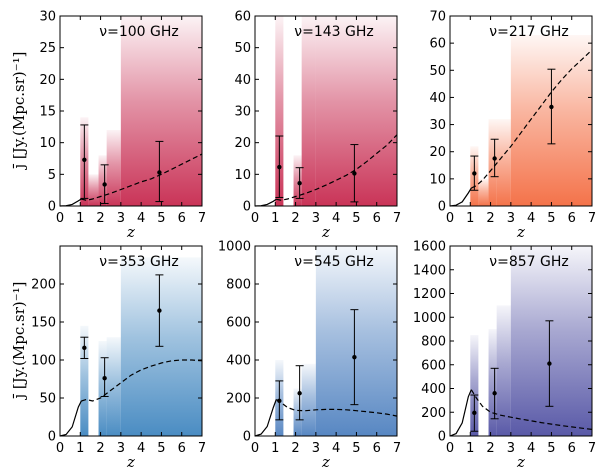 The image size is (600, 476). Describe the element at coordinates (333, 32) in the screenshot. I see `panel-title: ν=143 GHz` at that location.